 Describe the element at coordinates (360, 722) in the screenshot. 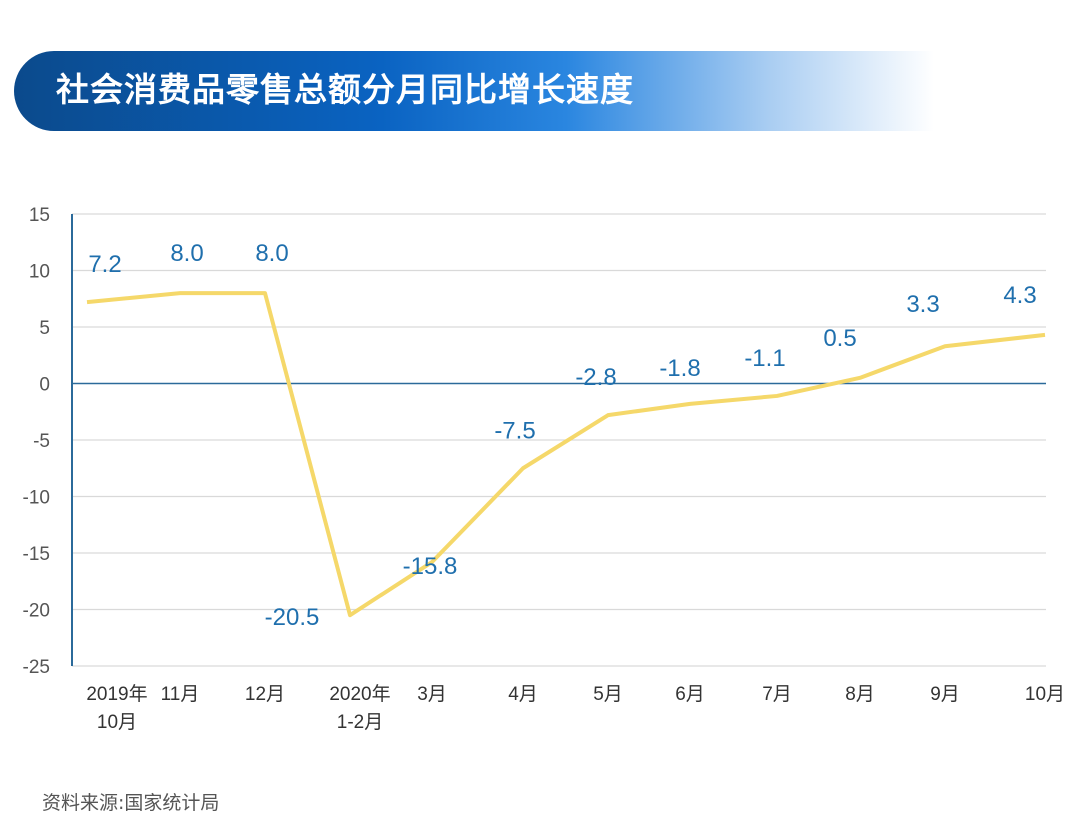

I see `x-tick-label: 1-2月` at that location.